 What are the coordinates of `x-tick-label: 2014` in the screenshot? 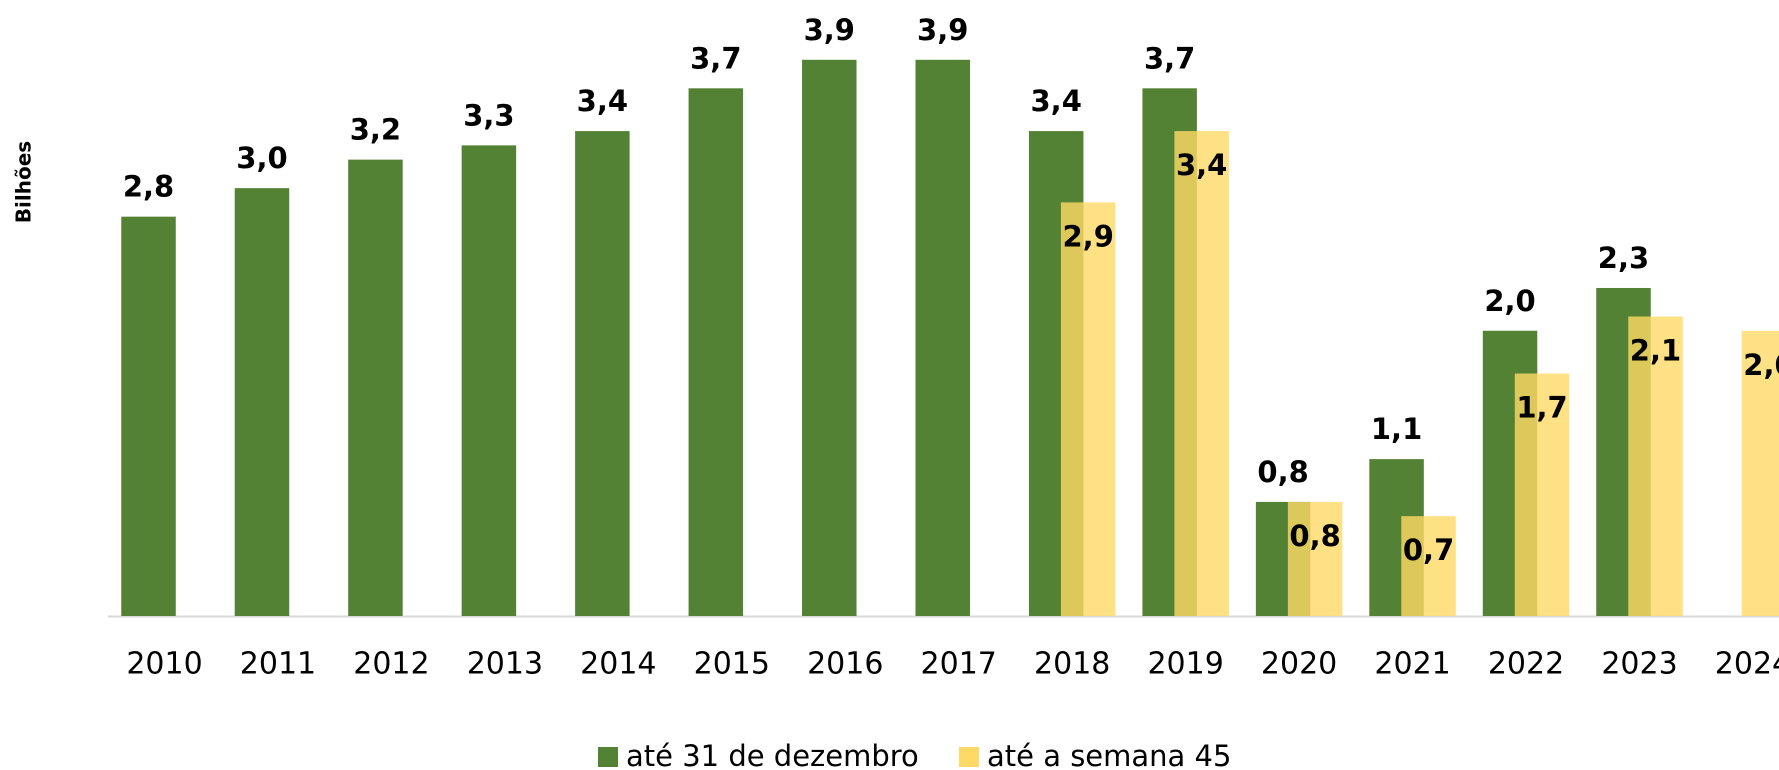 It's located at (618, 664).